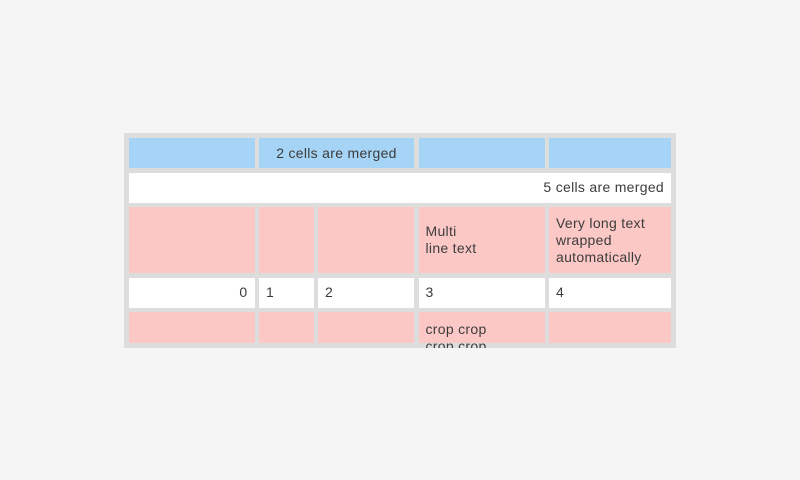  I want to click on table-cell-crop-text: crop crop crop crop, so click(456, 334).